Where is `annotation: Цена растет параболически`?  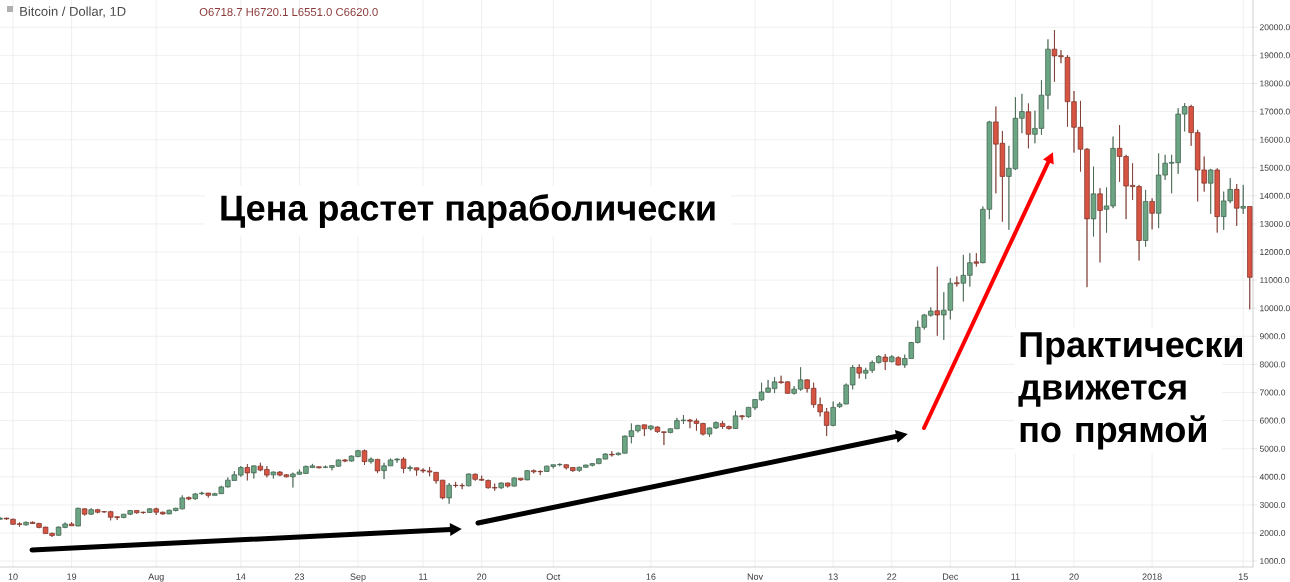
annotation: Цена растет параболически is located at coordinates (468, 211).